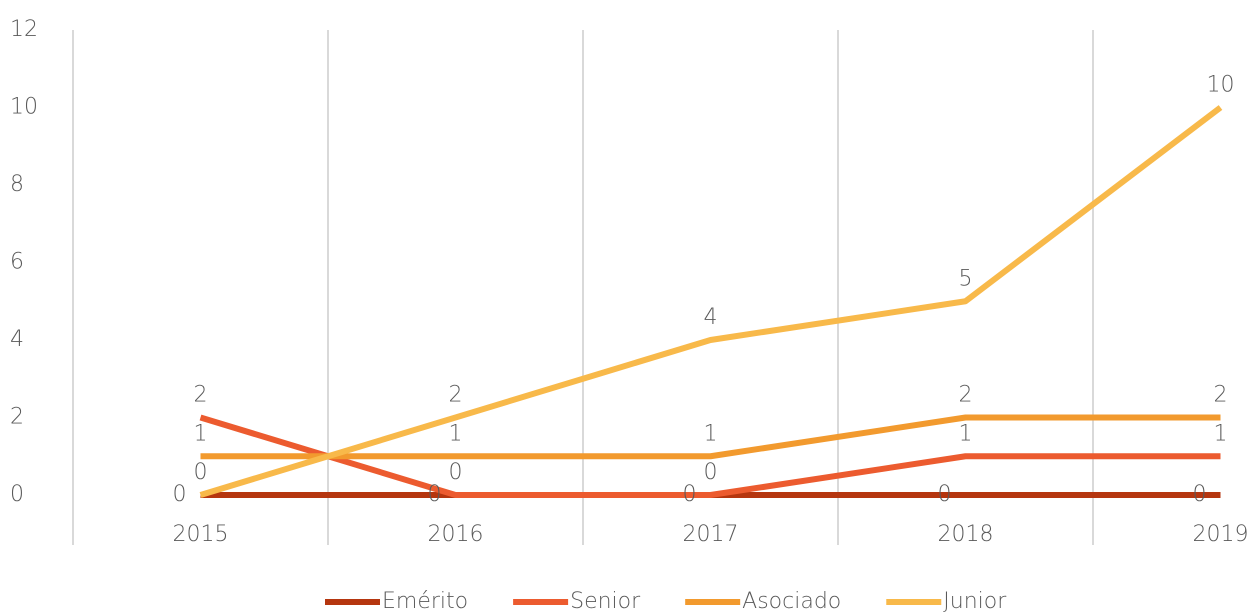  Describe the element at coordinates (975, 601) in the screenshot. I see `legend-label: Junior` at that location.